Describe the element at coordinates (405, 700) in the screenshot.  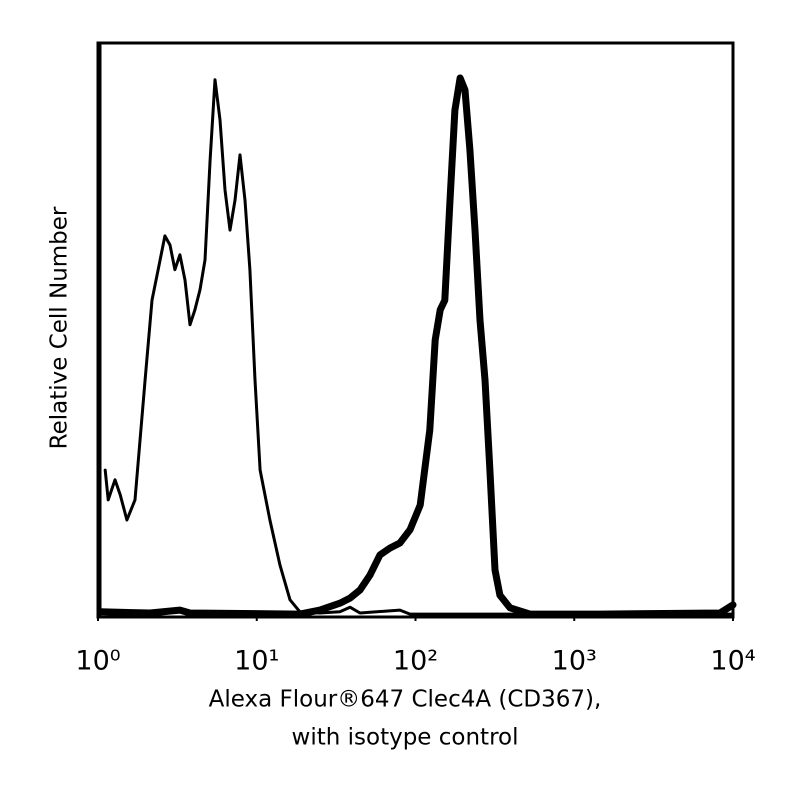
I see `x-axis-label: Alexa Flour®647 Clec4A (CD367),` at that location.